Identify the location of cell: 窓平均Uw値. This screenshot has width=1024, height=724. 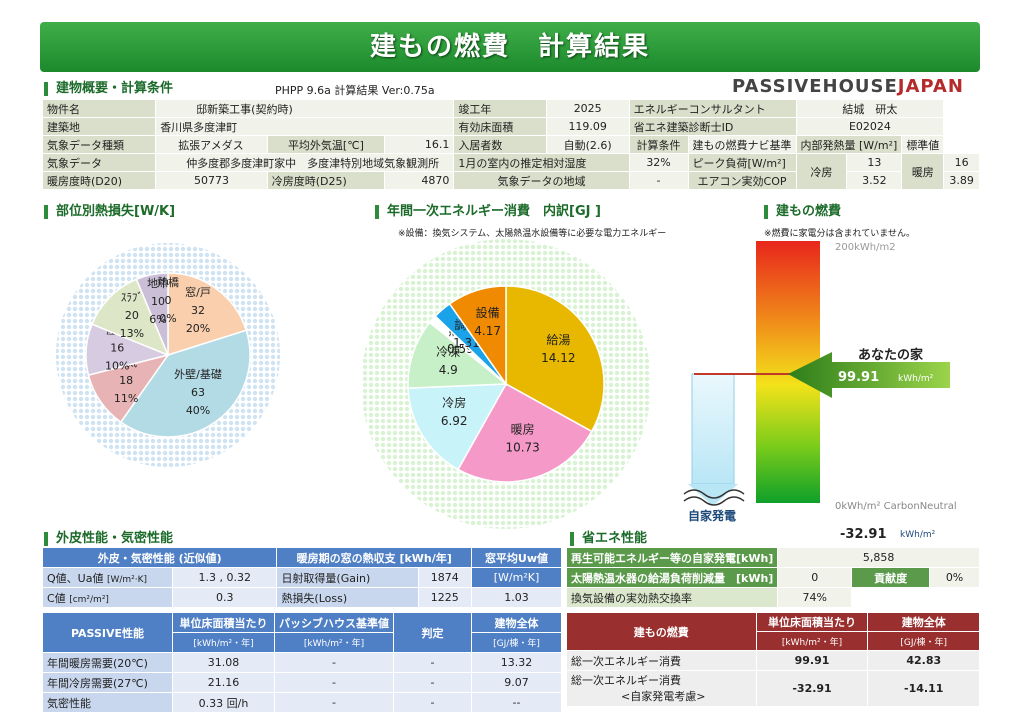
(516, 557).